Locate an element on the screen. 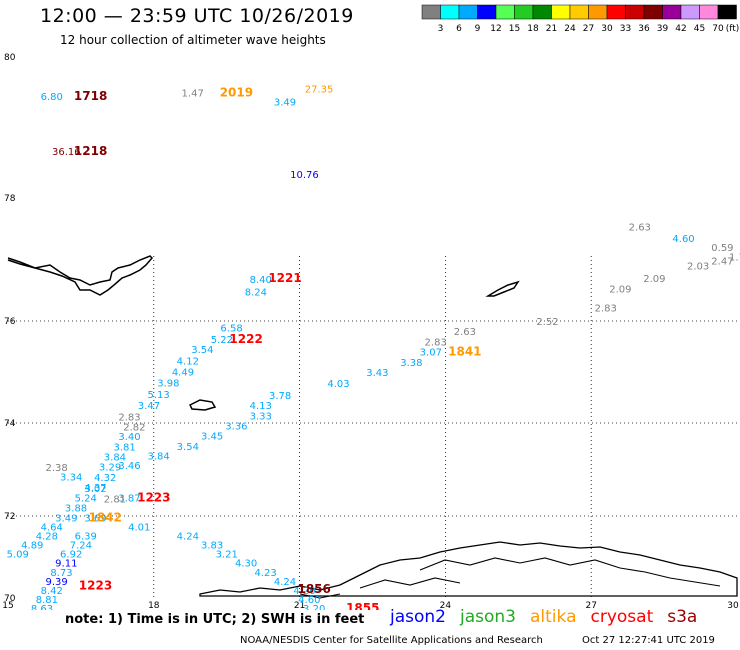 This screenshot has height=650, width=740. legend-label: 70 is located at coordinates (718, 29).